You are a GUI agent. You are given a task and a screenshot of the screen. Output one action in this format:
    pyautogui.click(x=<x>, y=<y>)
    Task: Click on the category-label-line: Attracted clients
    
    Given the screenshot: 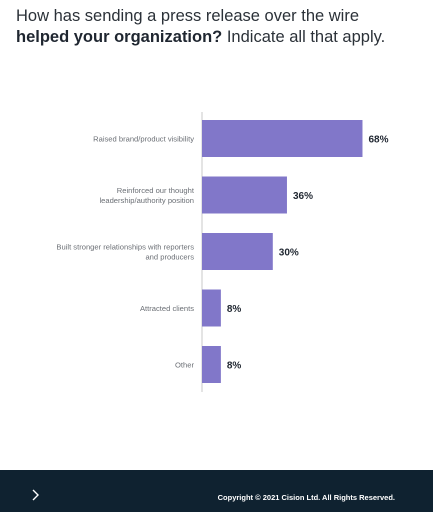 What is the action you would take?
    pyautogui.click(x=167, y=308)
    